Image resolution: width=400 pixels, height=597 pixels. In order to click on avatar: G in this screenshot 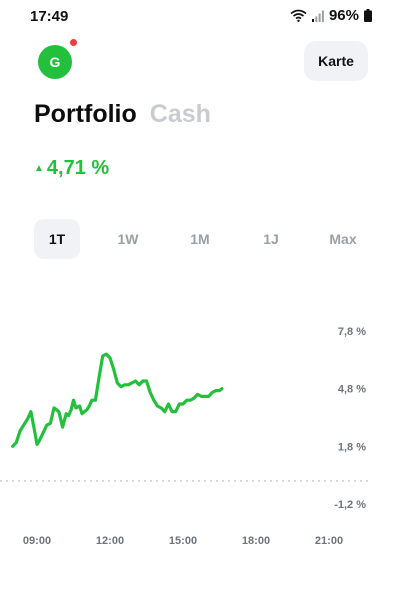, I will do `click(55, 62)`.